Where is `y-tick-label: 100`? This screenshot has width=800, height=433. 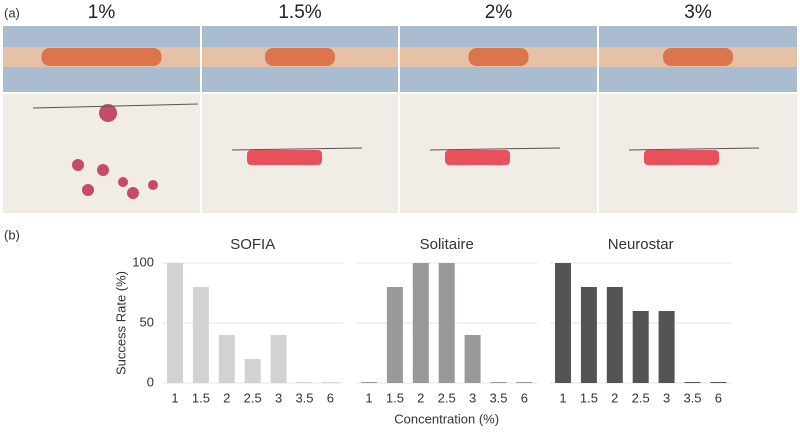 y-tick-label: 100 is located at coordinates (143, 261).